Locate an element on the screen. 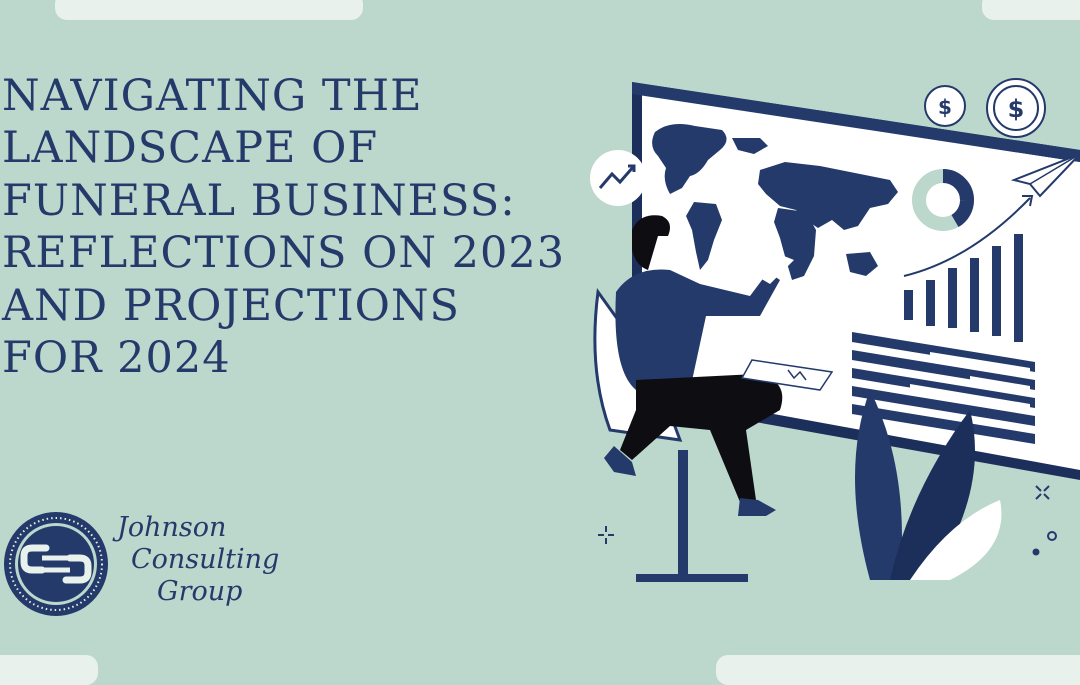  decor-pill-bottom-right is located at coordinates (898, 670).